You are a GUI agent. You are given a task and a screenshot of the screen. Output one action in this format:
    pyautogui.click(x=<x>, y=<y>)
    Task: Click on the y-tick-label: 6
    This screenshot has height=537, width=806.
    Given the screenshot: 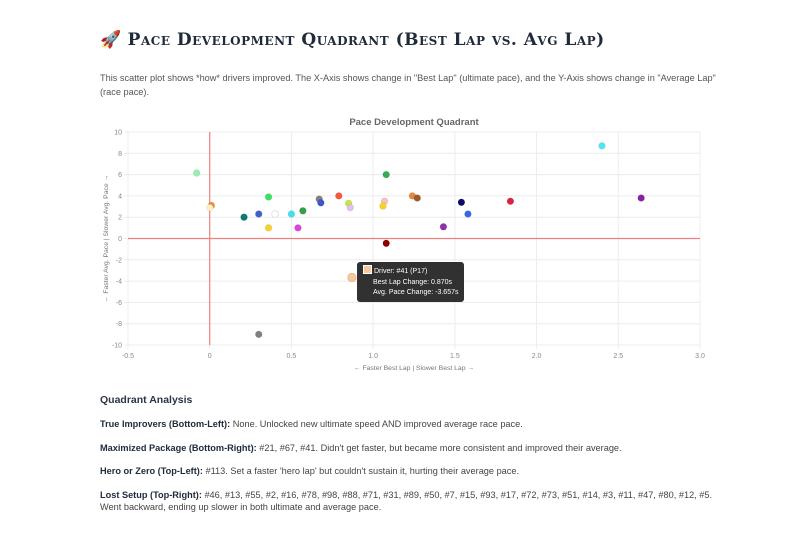 What is the action you would take?
    pyautogui.click(x=120, y=175)
    